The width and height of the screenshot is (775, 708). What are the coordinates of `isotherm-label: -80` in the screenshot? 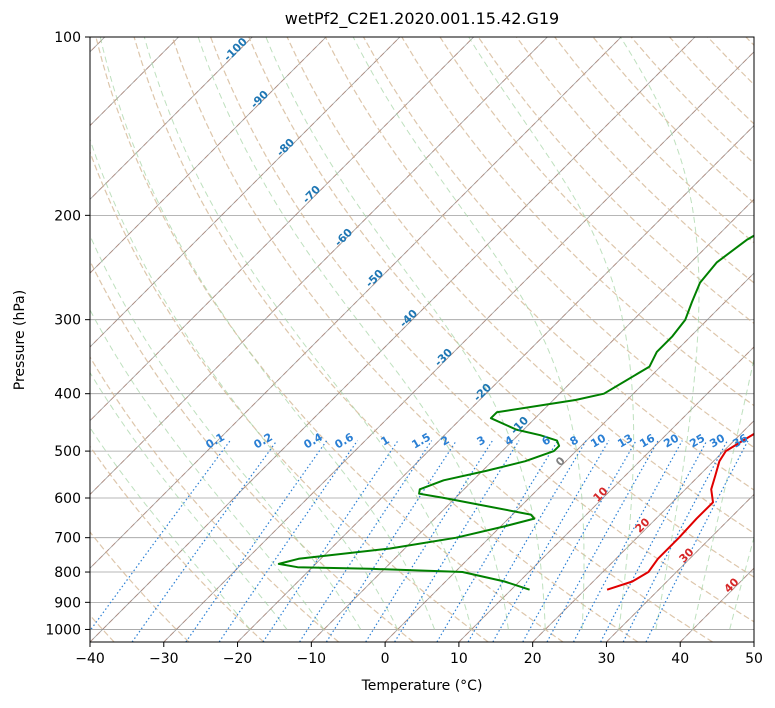 It's located at (285, 147).